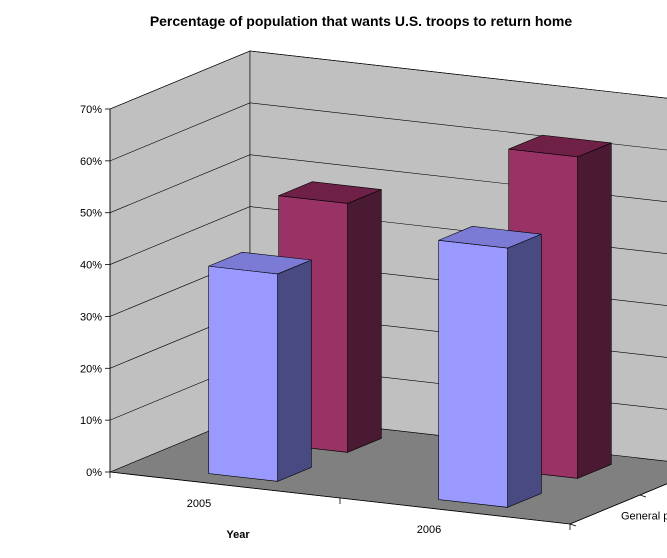  What do you see at coordinates (388, 80) in the screenshot?
I see `gridline` at bounding box center [388, 80].